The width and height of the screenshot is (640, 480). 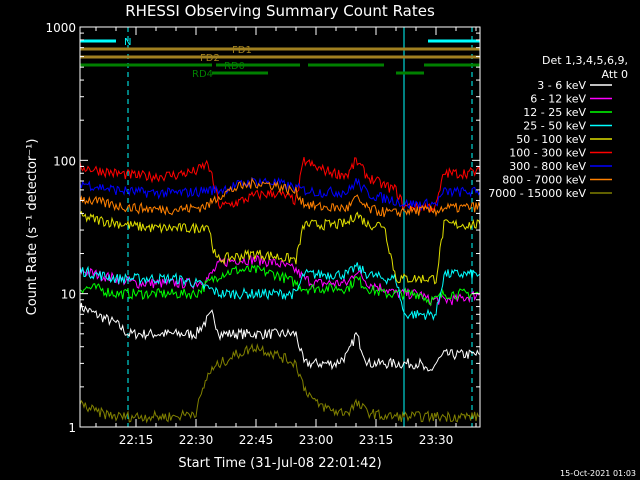 I want to click on chart-title: RHESSI Observing Summary Count Rates, so click(x=280, y=11).